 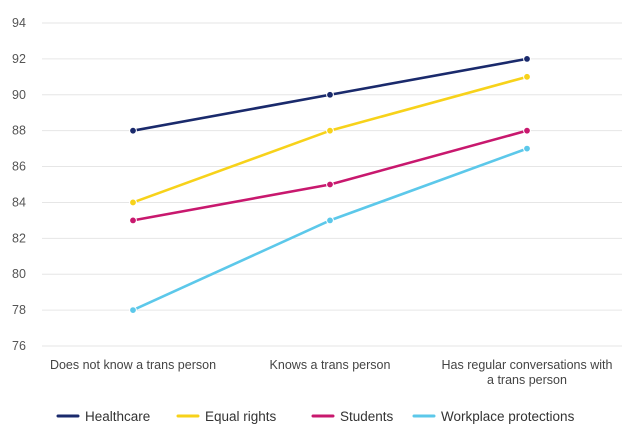 I want to click on legend-item: Healthcare, so click(x=103, y=416).